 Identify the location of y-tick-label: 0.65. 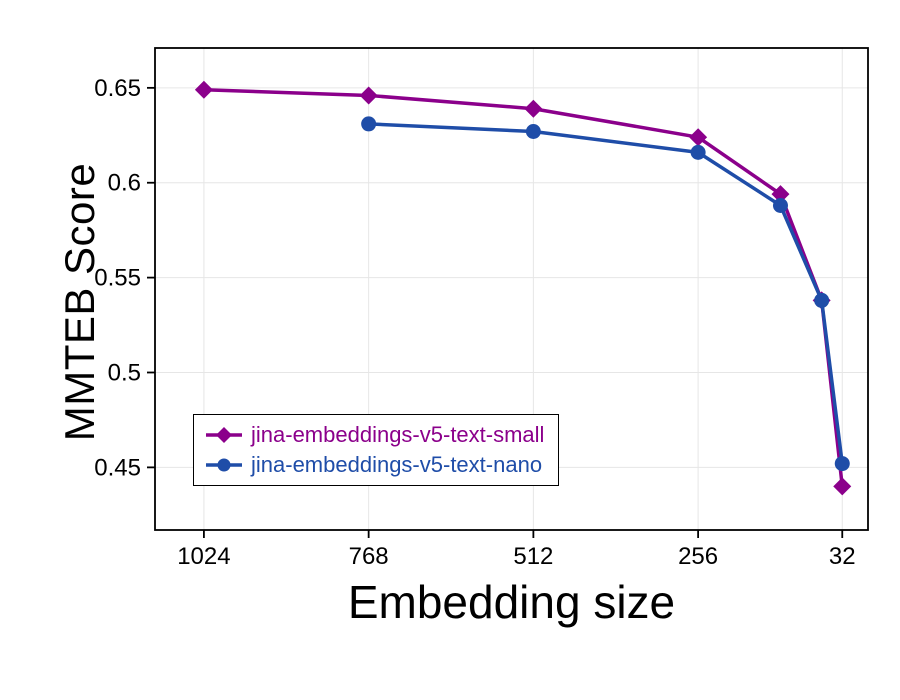
(117, 88).